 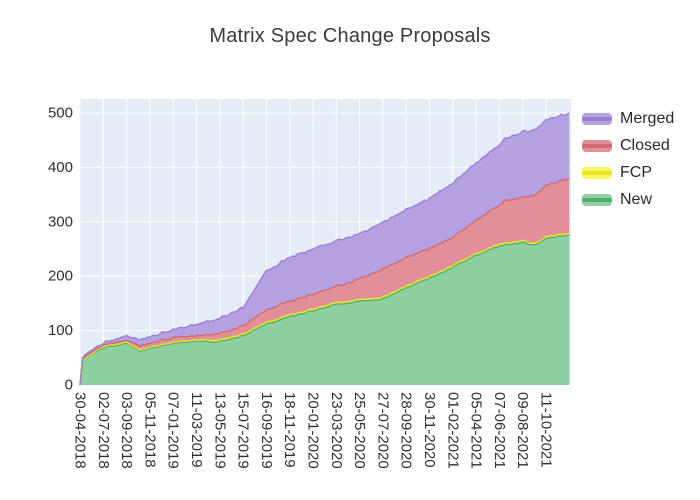 What do you see at coordinates (429, 430) in the screenshot?
I see `x-tick-label: 30-11-2020` at bounding box center [429, 430].